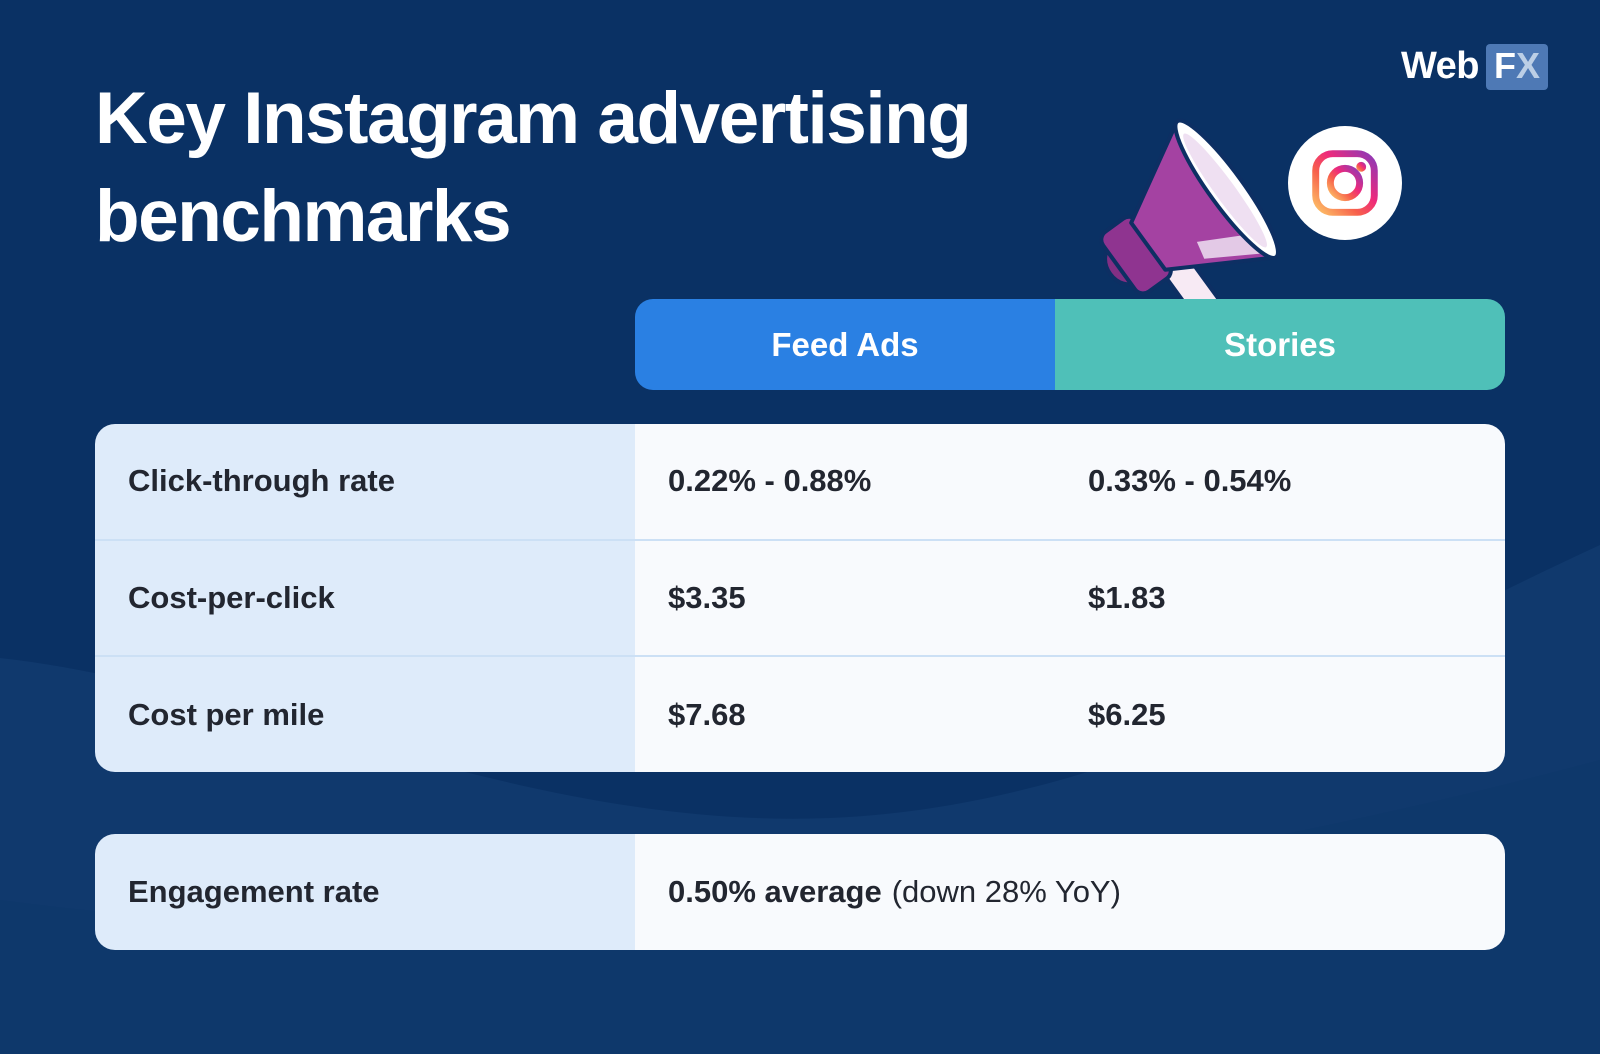 Image resolution: width=1600 pixels, height=1054 pixels. What do you see at coordinates (365, 892) in the screenshot?
I see `row-label: Engagement rate` at bounding box center [365, 892].